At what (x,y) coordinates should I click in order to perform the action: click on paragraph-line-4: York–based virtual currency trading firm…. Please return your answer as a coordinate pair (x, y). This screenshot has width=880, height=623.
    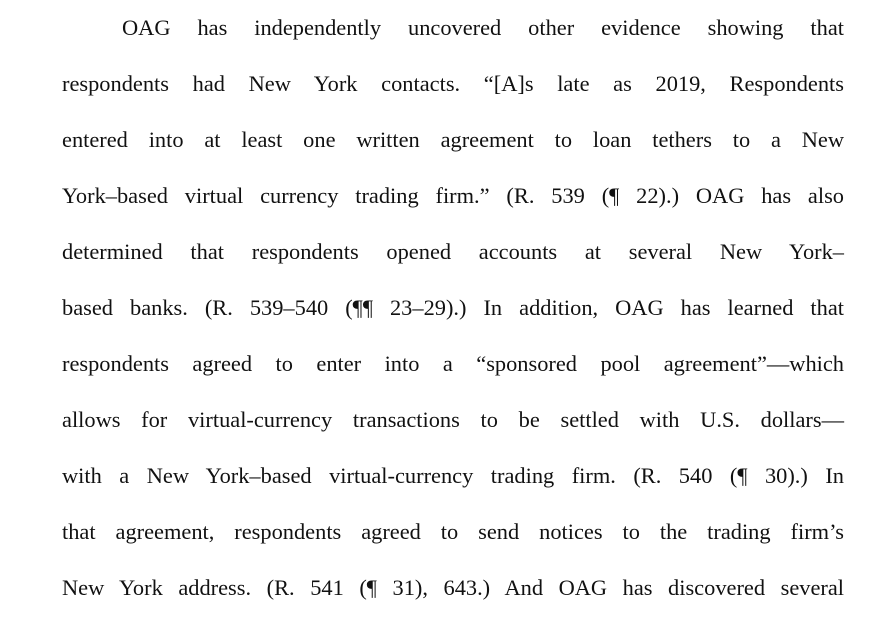
    Looking at the image, I should click on (453, 195).